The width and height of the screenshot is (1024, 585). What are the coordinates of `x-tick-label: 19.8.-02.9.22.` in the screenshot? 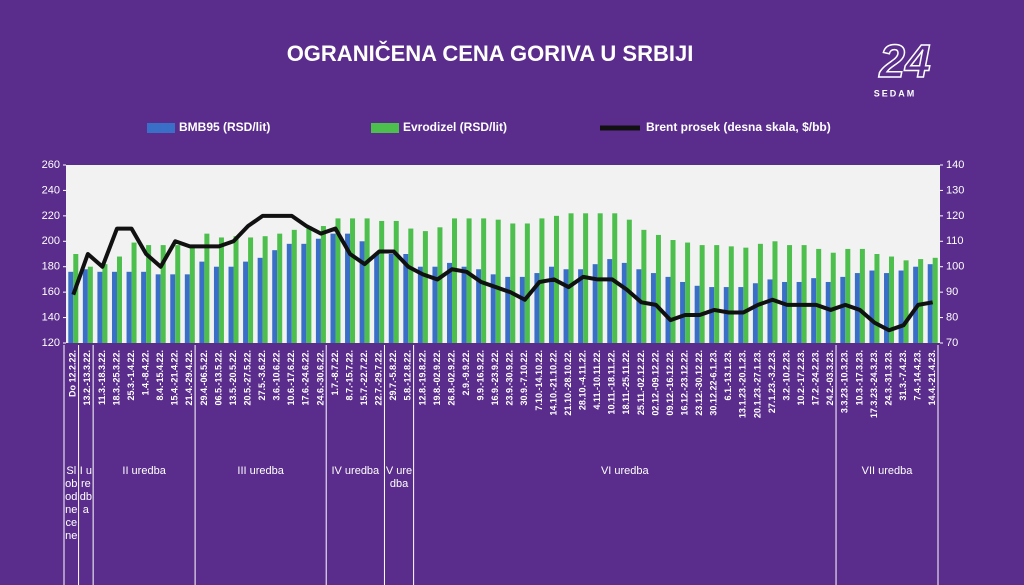 It's located at (437, 378).